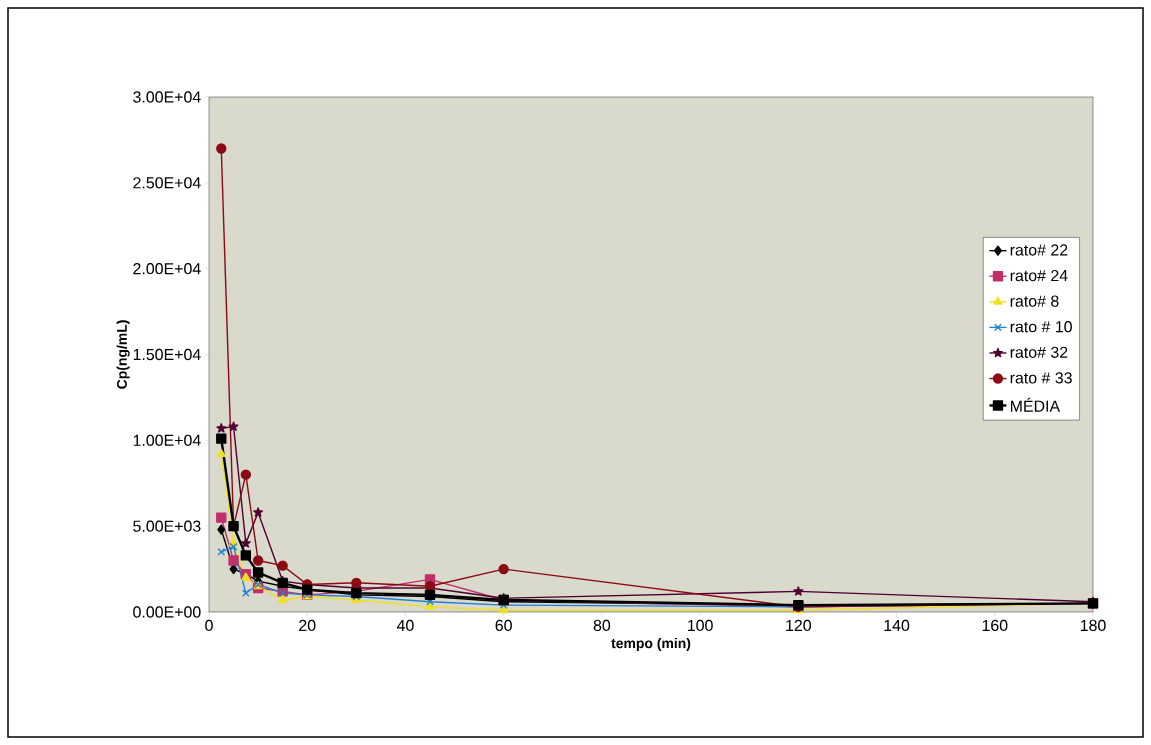  I want to click on x-axis-title: tempo (min), so click(651, 644).